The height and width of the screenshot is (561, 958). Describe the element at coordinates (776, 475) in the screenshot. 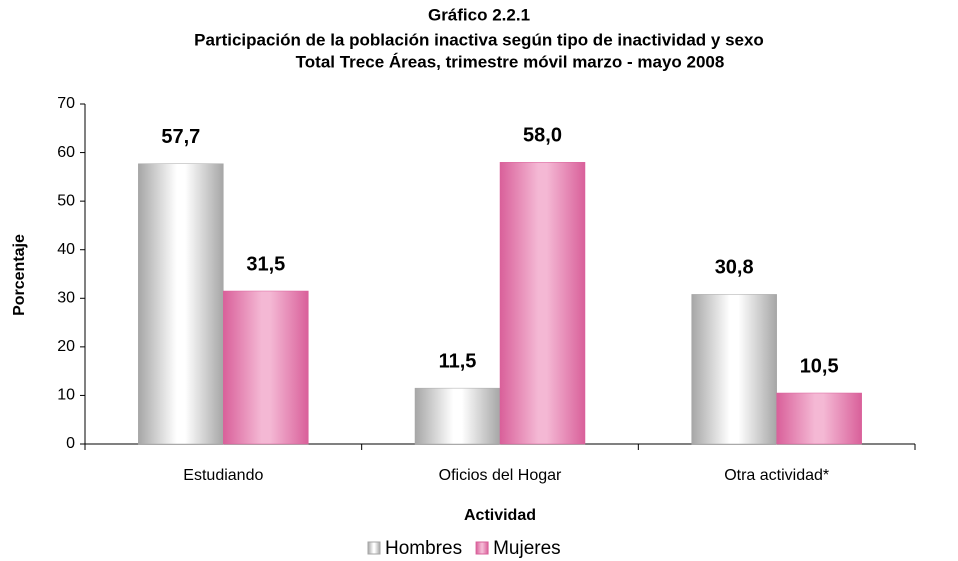

I see `x-tick-label: Otra actividad*` at that location.